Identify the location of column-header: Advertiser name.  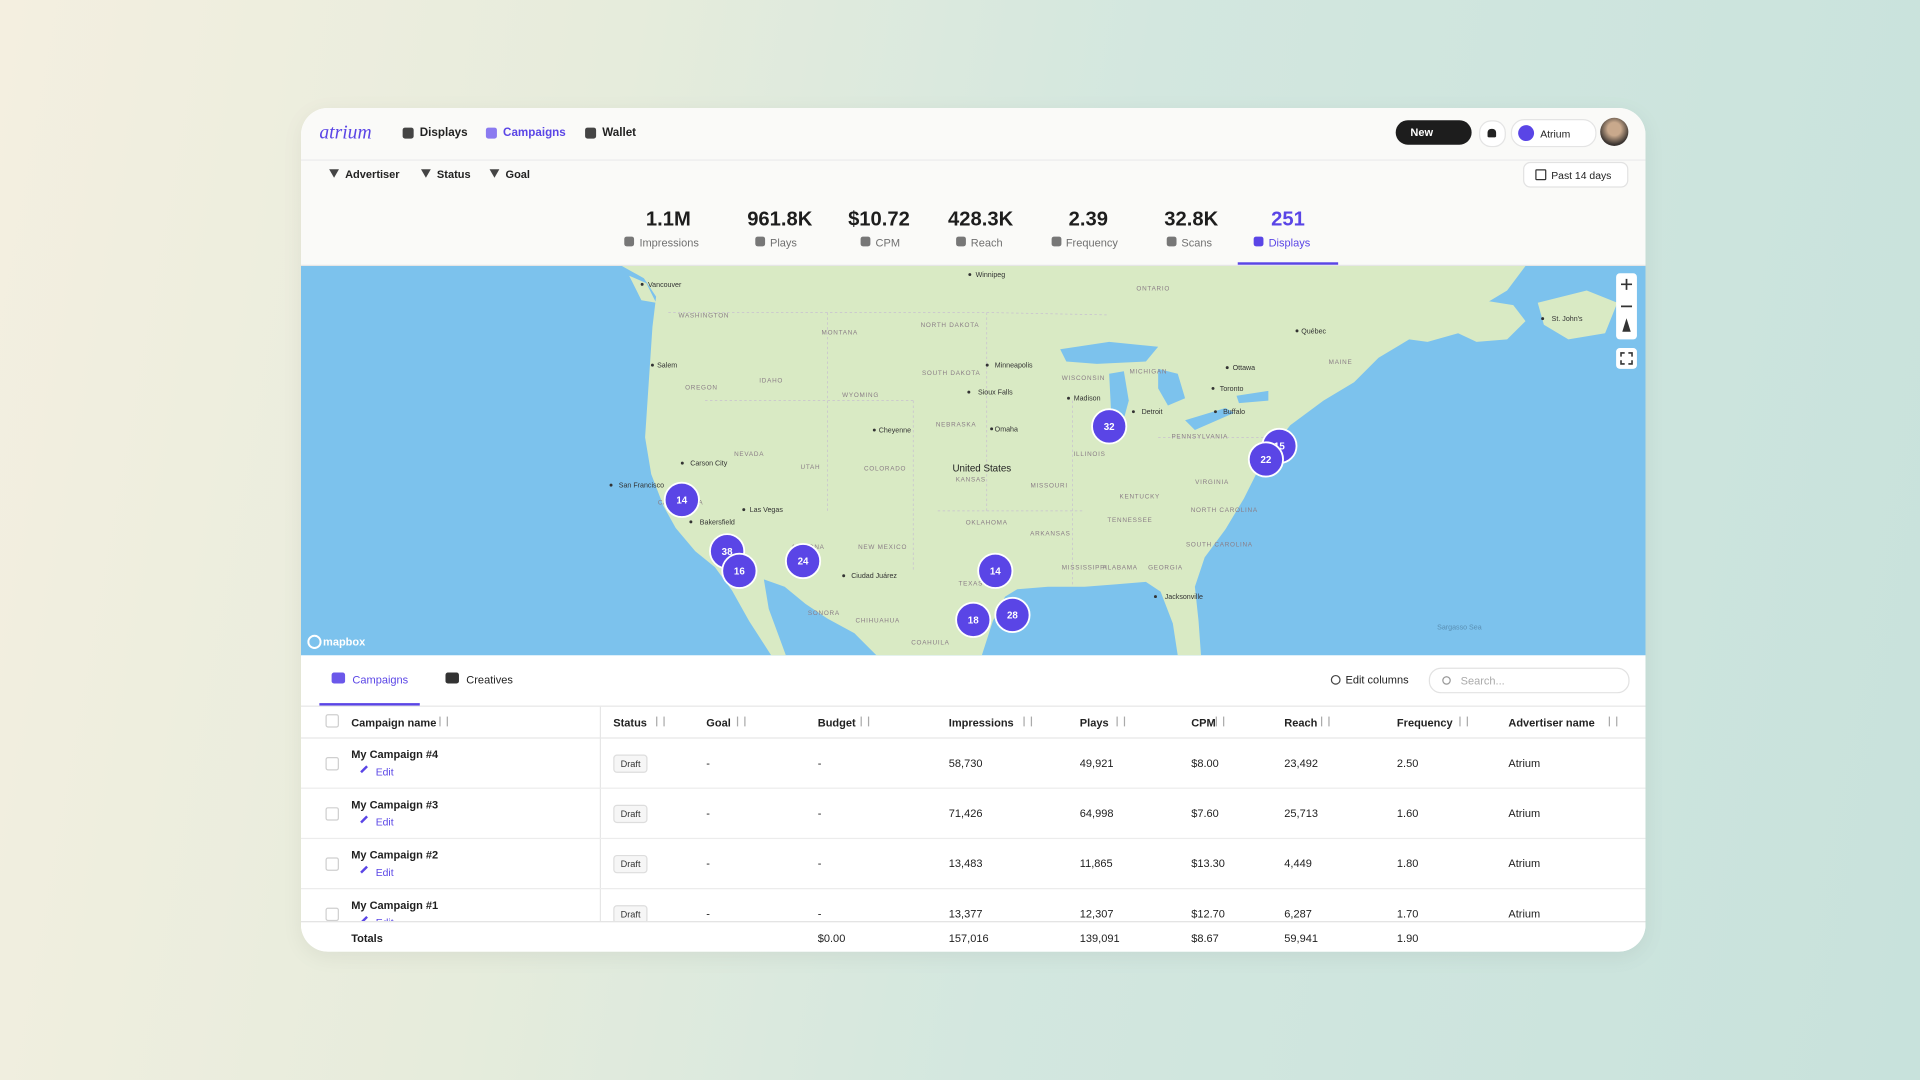
(1551, 722).